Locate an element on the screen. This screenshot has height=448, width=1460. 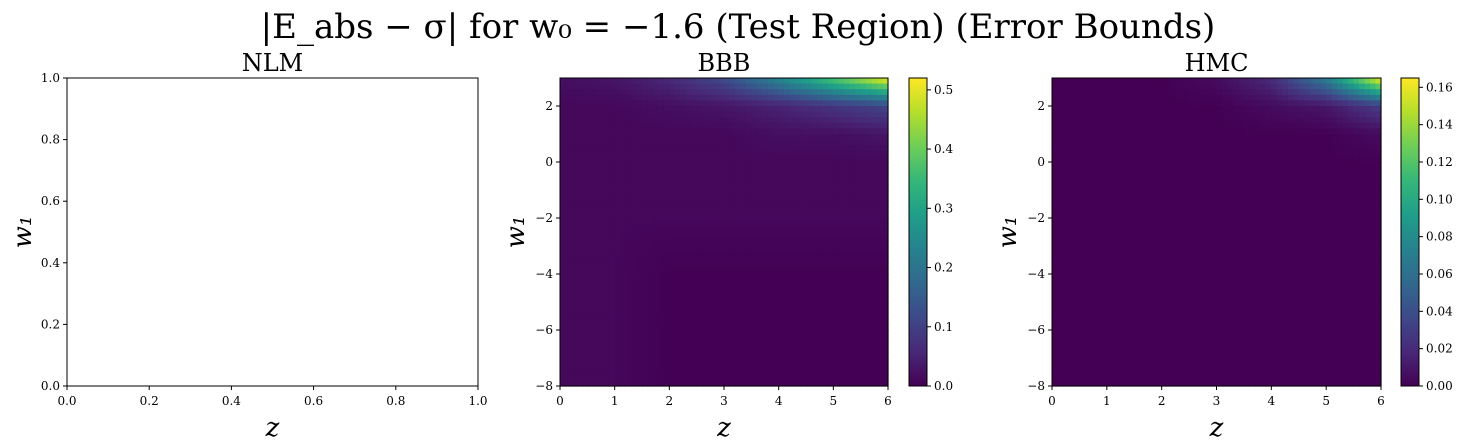
y-tick-label: −6 is located at coordinates (544, 330).